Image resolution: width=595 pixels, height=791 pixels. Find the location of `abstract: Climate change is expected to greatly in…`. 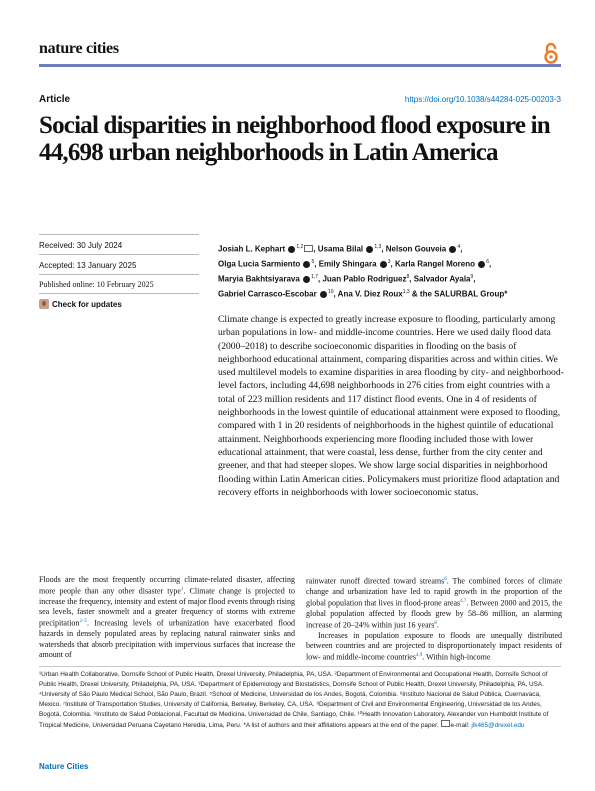

abstract: Climate change is expected to greatly in… is located at coordinates (391, 406).